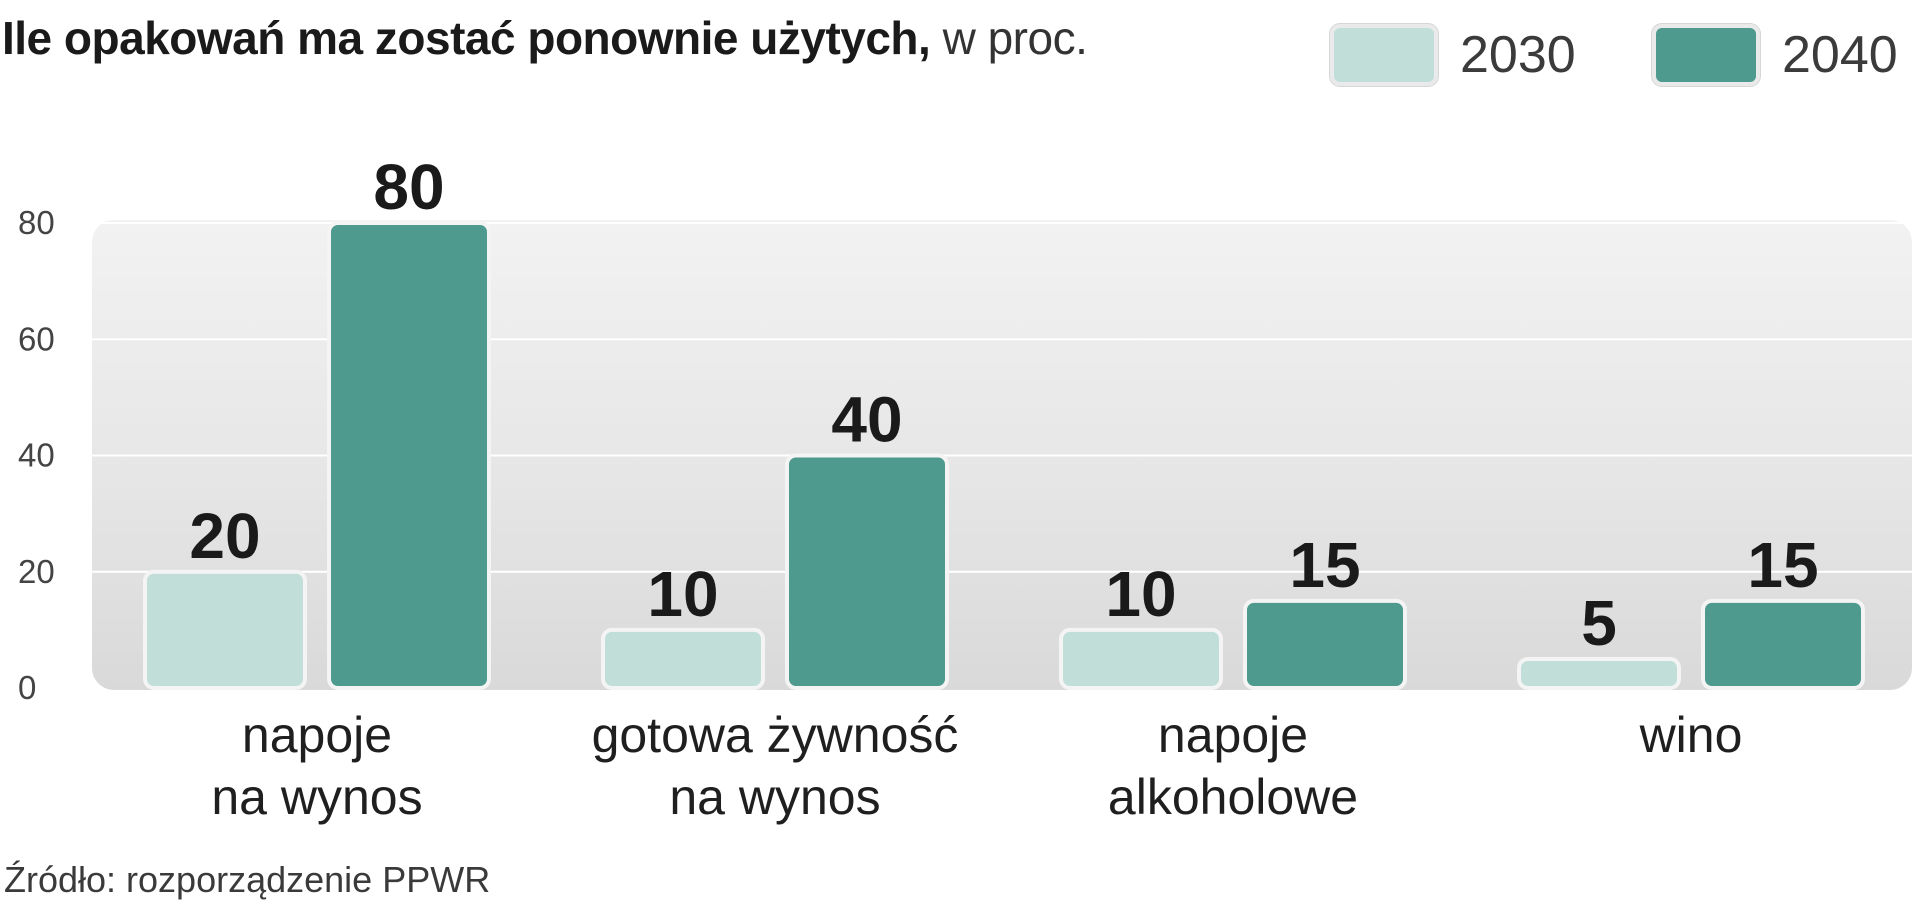 This screenshot has width=1920, height=910. What do you see at coordinates (1233, 735) in the screenshot?
I see `category-label-2-line-0: napoje` at bounding box center [1233, 735].